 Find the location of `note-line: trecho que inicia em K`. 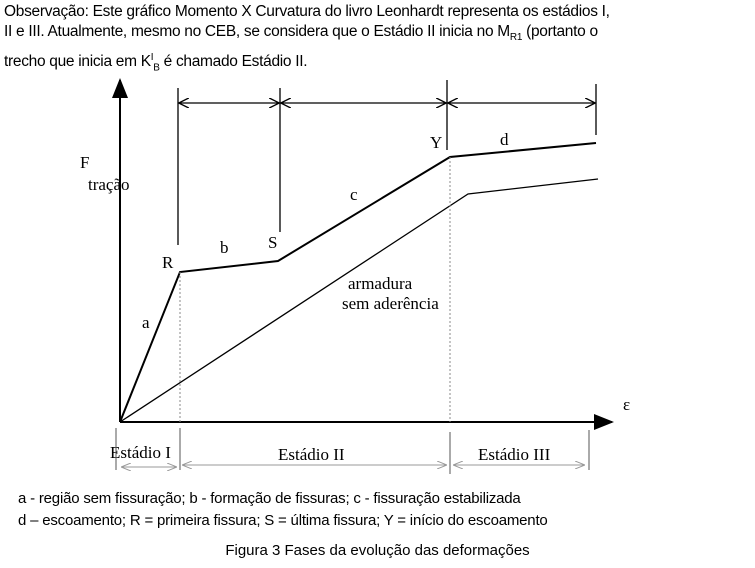

note-line: trecho que inicia em K is located at coordinates (77, 62).